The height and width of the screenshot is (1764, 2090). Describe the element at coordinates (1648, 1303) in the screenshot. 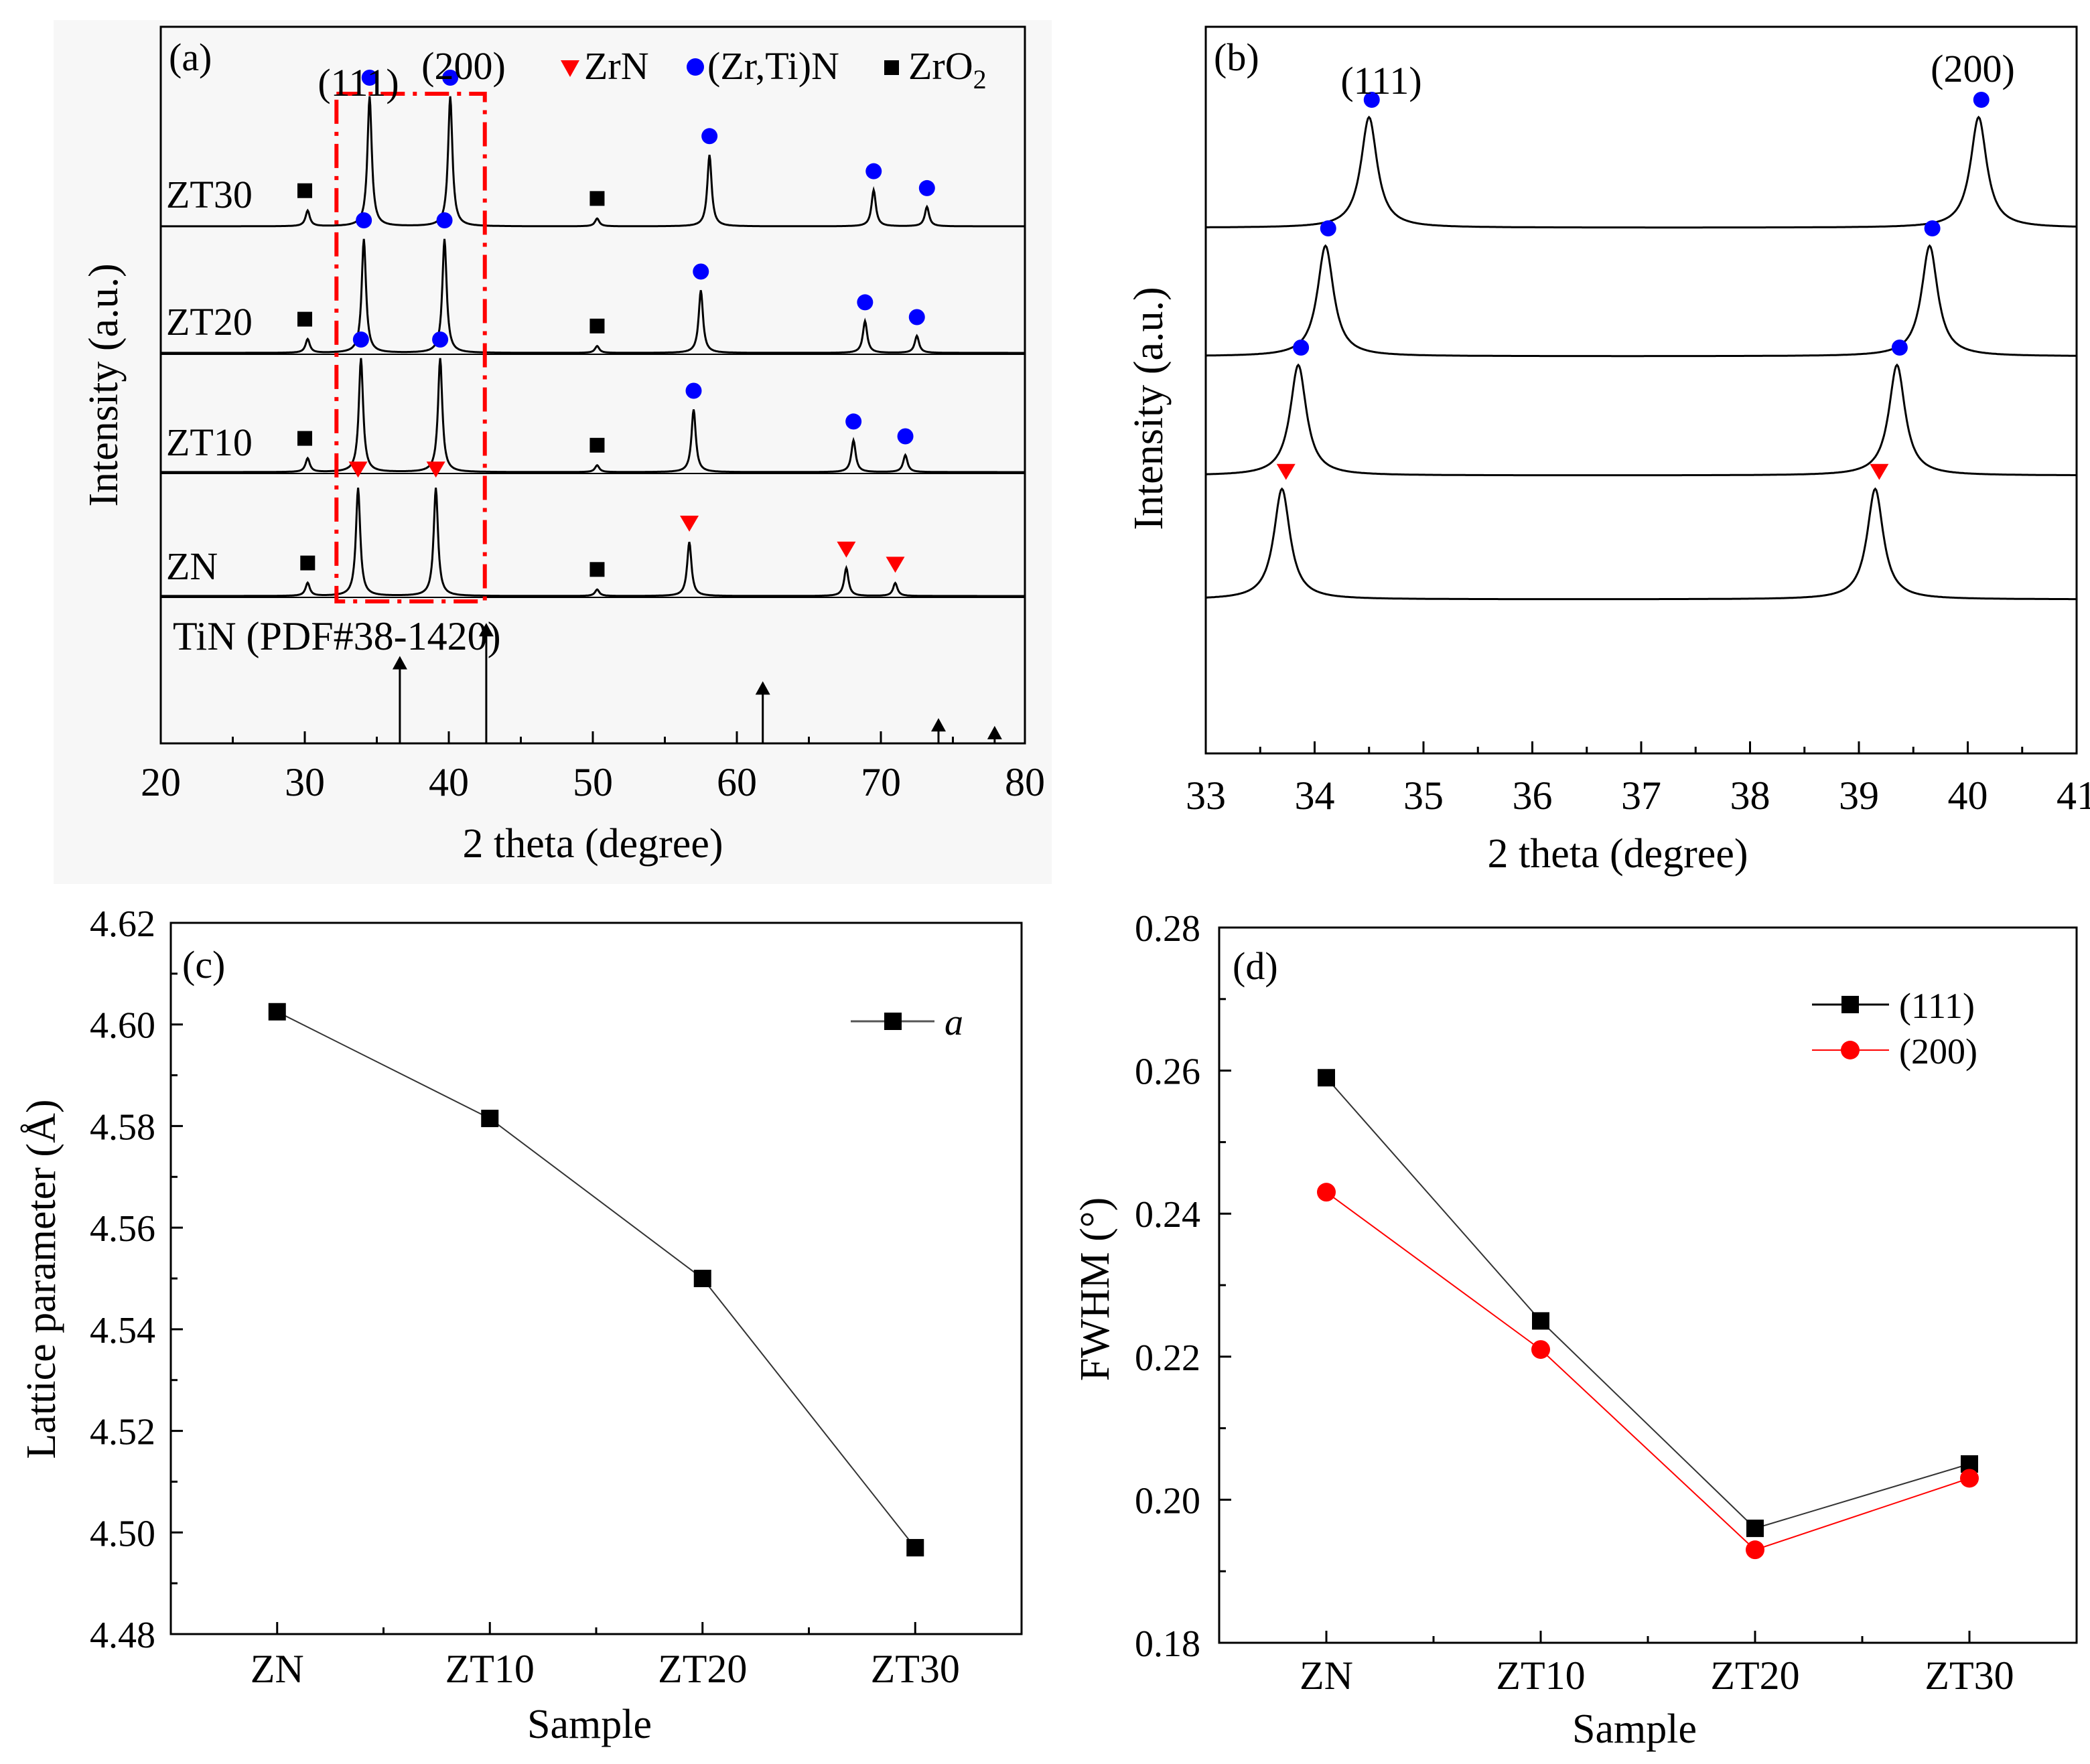

I see `d-series-0-line` at that location.